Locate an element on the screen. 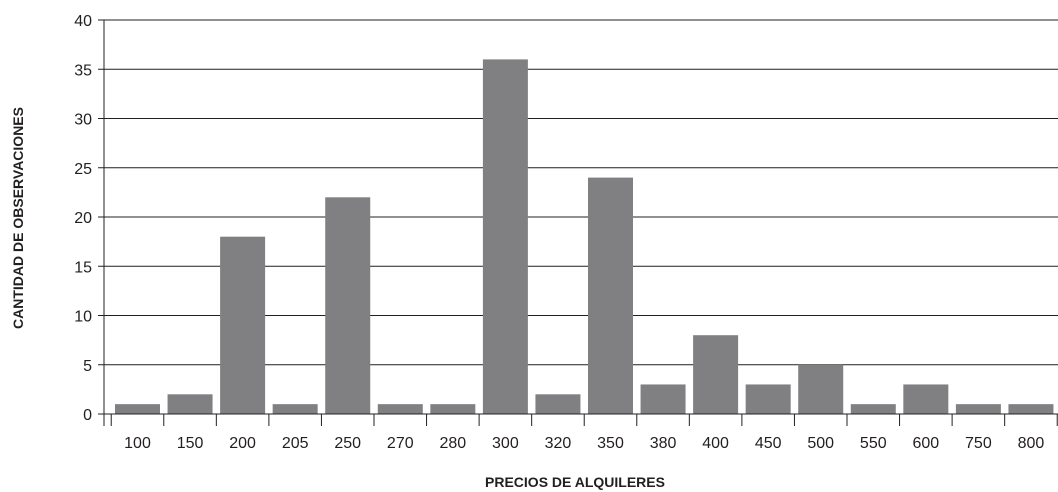 This screenshot has height=492, width=1058. x-tick-label: 270 is located at coordinates (400, 443).